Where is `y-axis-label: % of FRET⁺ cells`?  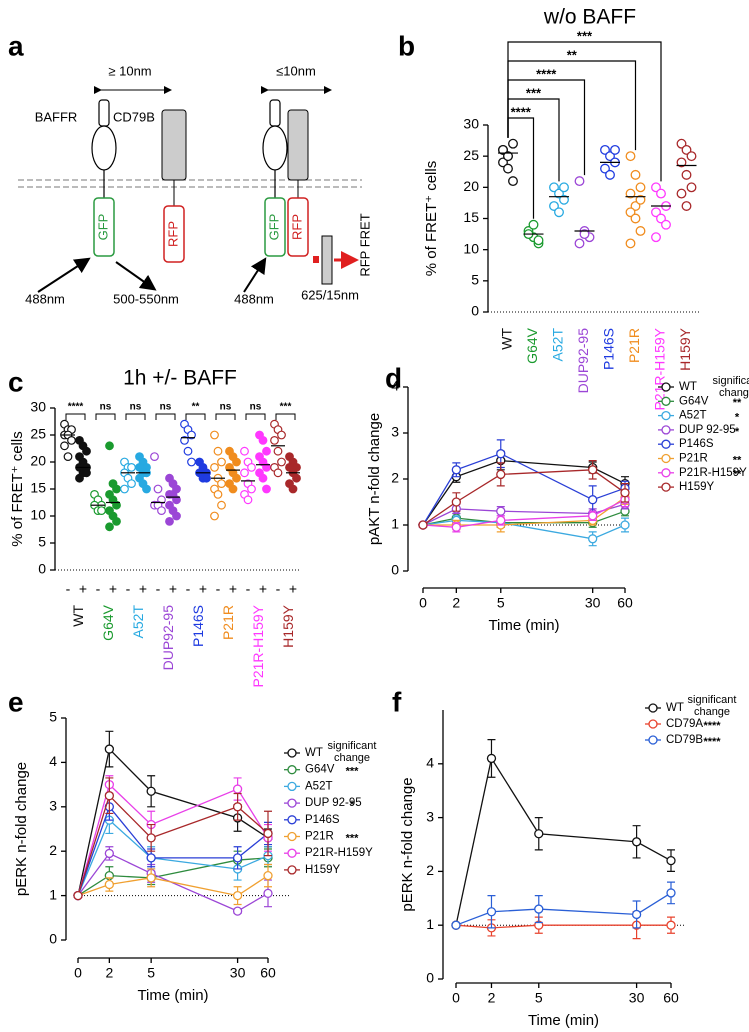 y-axis-label: % of FRET⁺ cells is located at coordinates (17, 488).